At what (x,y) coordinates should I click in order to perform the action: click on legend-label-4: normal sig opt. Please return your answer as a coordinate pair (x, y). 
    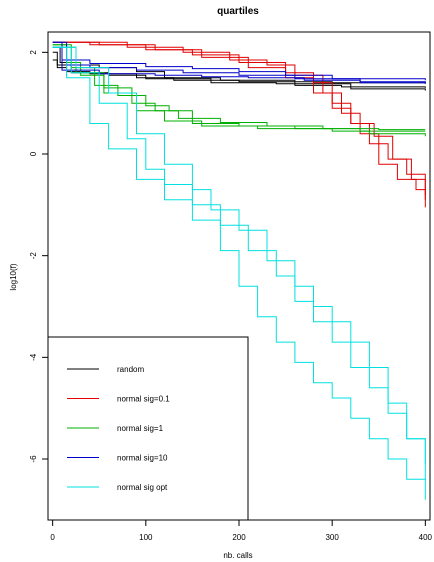
    Looking at the image, I should click on (142, 487).